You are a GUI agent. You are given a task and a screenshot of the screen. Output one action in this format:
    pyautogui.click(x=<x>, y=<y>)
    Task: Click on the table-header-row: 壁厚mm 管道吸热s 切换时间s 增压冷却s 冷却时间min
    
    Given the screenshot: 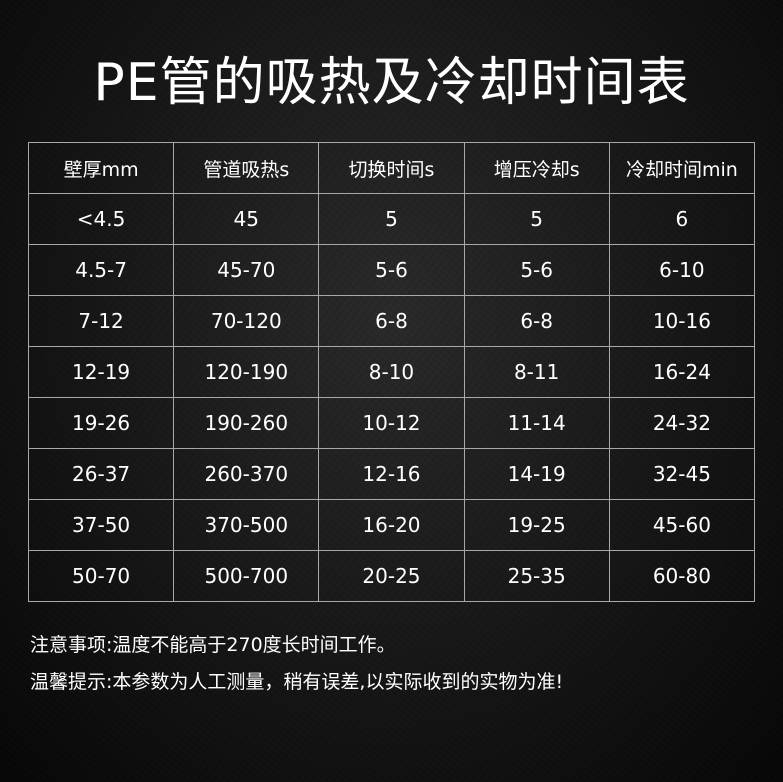 What is the action you would take?
    pyautogui.click(x=391, y=168)
    